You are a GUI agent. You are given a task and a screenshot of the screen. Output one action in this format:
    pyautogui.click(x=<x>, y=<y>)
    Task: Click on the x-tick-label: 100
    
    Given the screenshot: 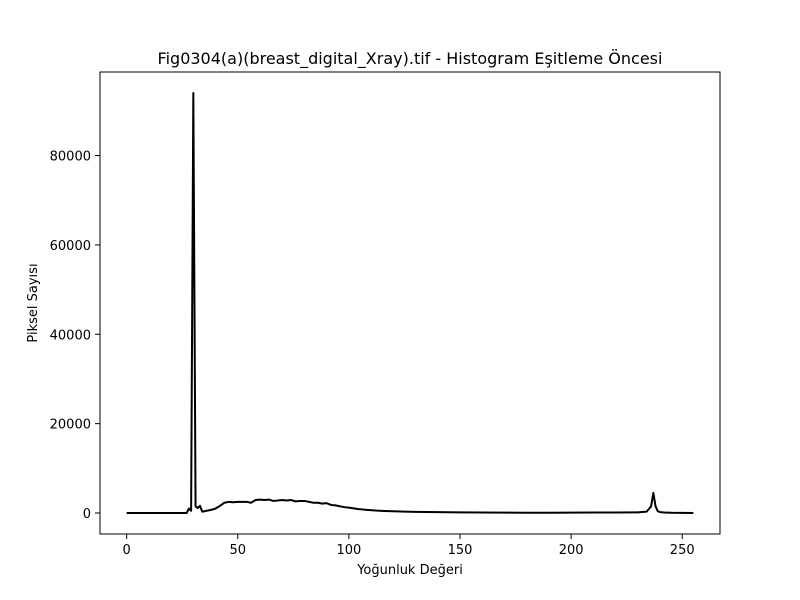 What is the action you would take?
    pyautogui.click(x=348, y=550)
    